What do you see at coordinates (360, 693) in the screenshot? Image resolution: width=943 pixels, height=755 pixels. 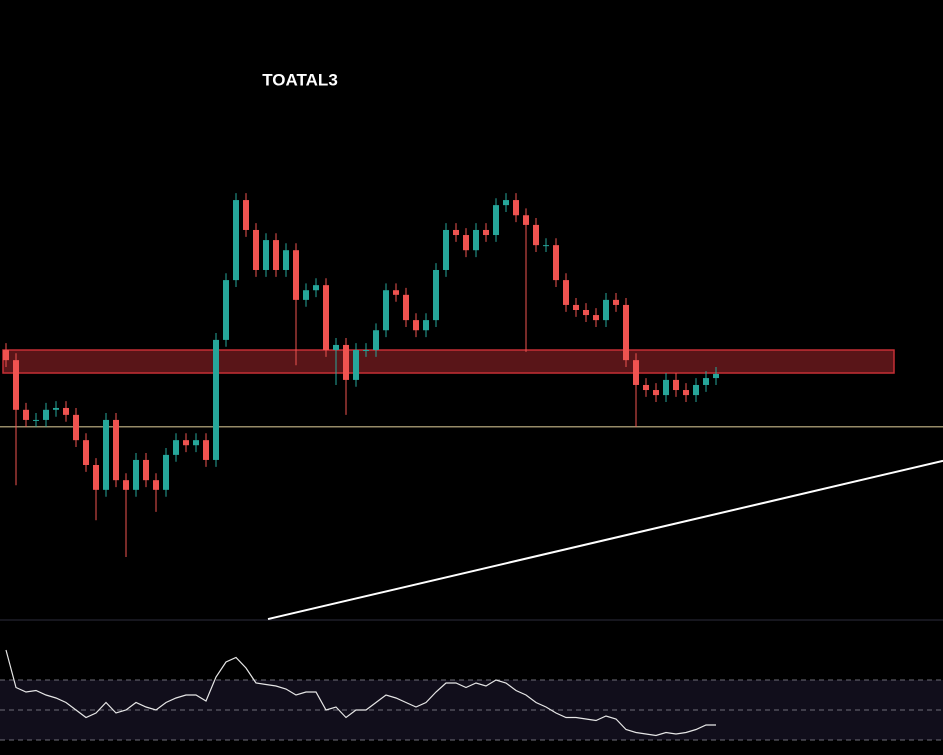 I see `rsi-line` at bounding box center [360, 693].